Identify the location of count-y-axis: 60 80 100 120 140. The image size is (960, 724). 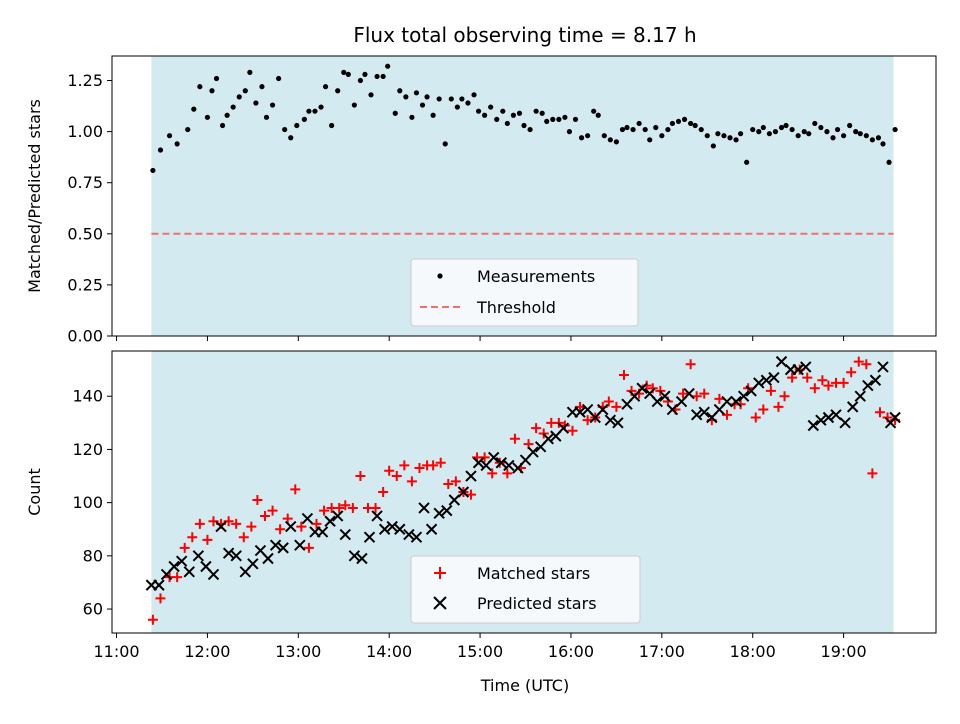
(92, 503).